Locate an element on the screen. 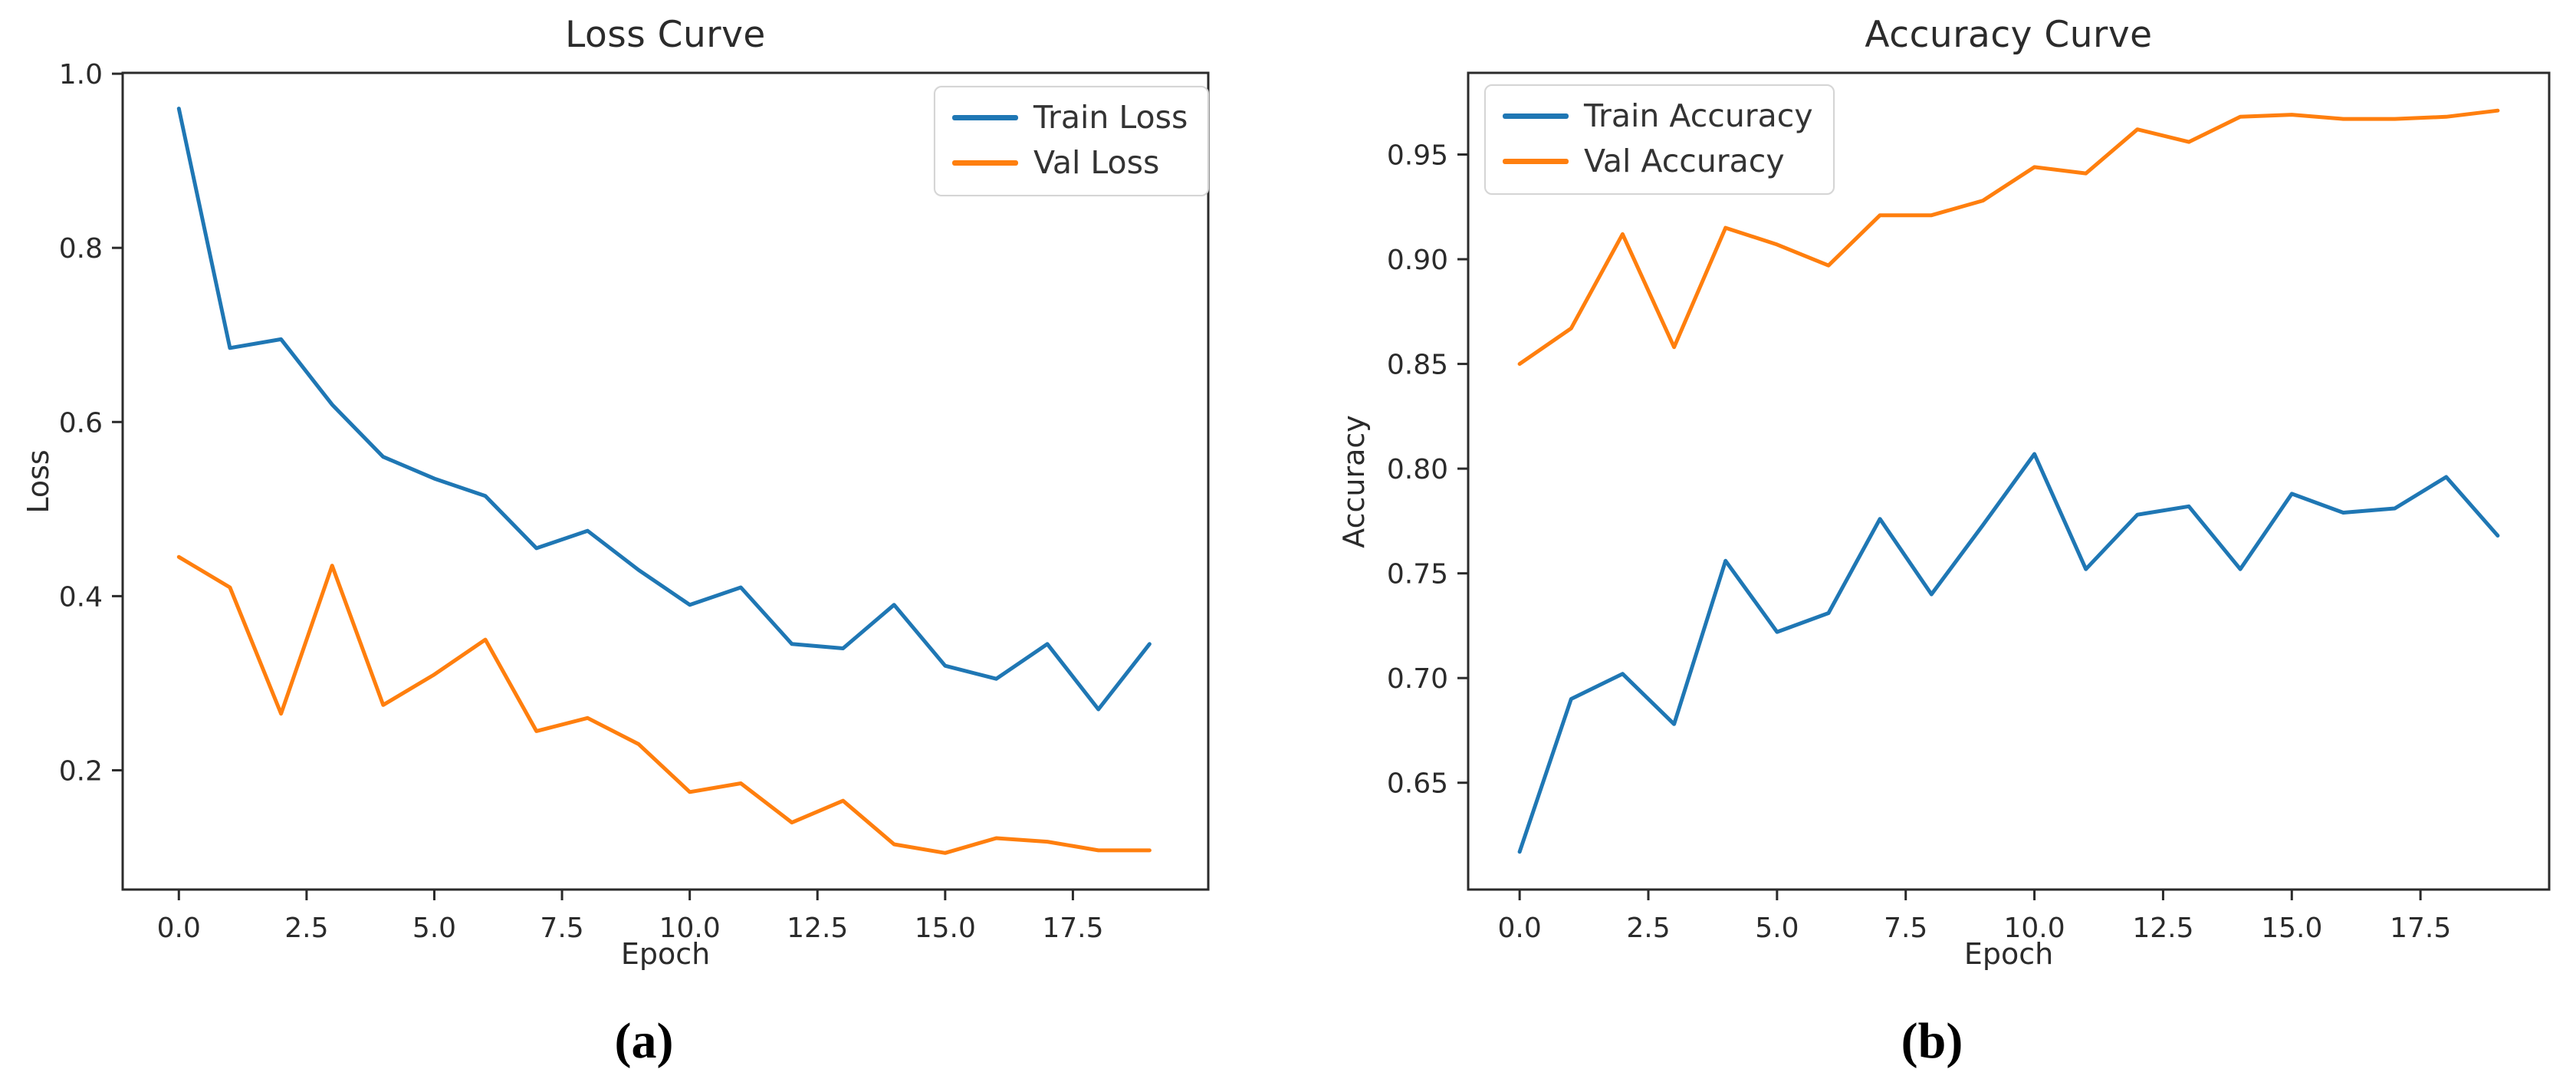 This screenshot has width=2576, height=1092. y-tick-label: 1.0 is located at coordinates (81, 74).